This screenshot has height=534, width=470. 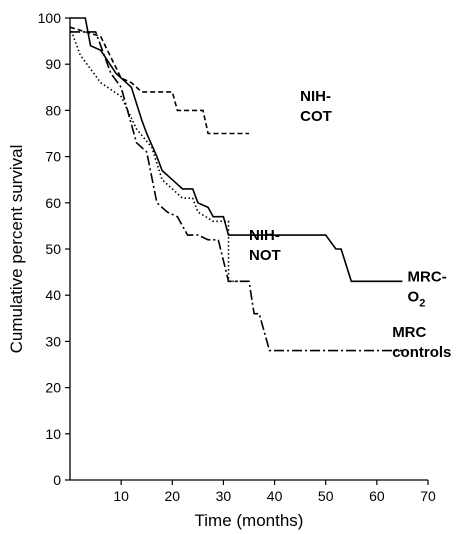 I want to click on x-tick-label: 60, so click(x=377, y=496).